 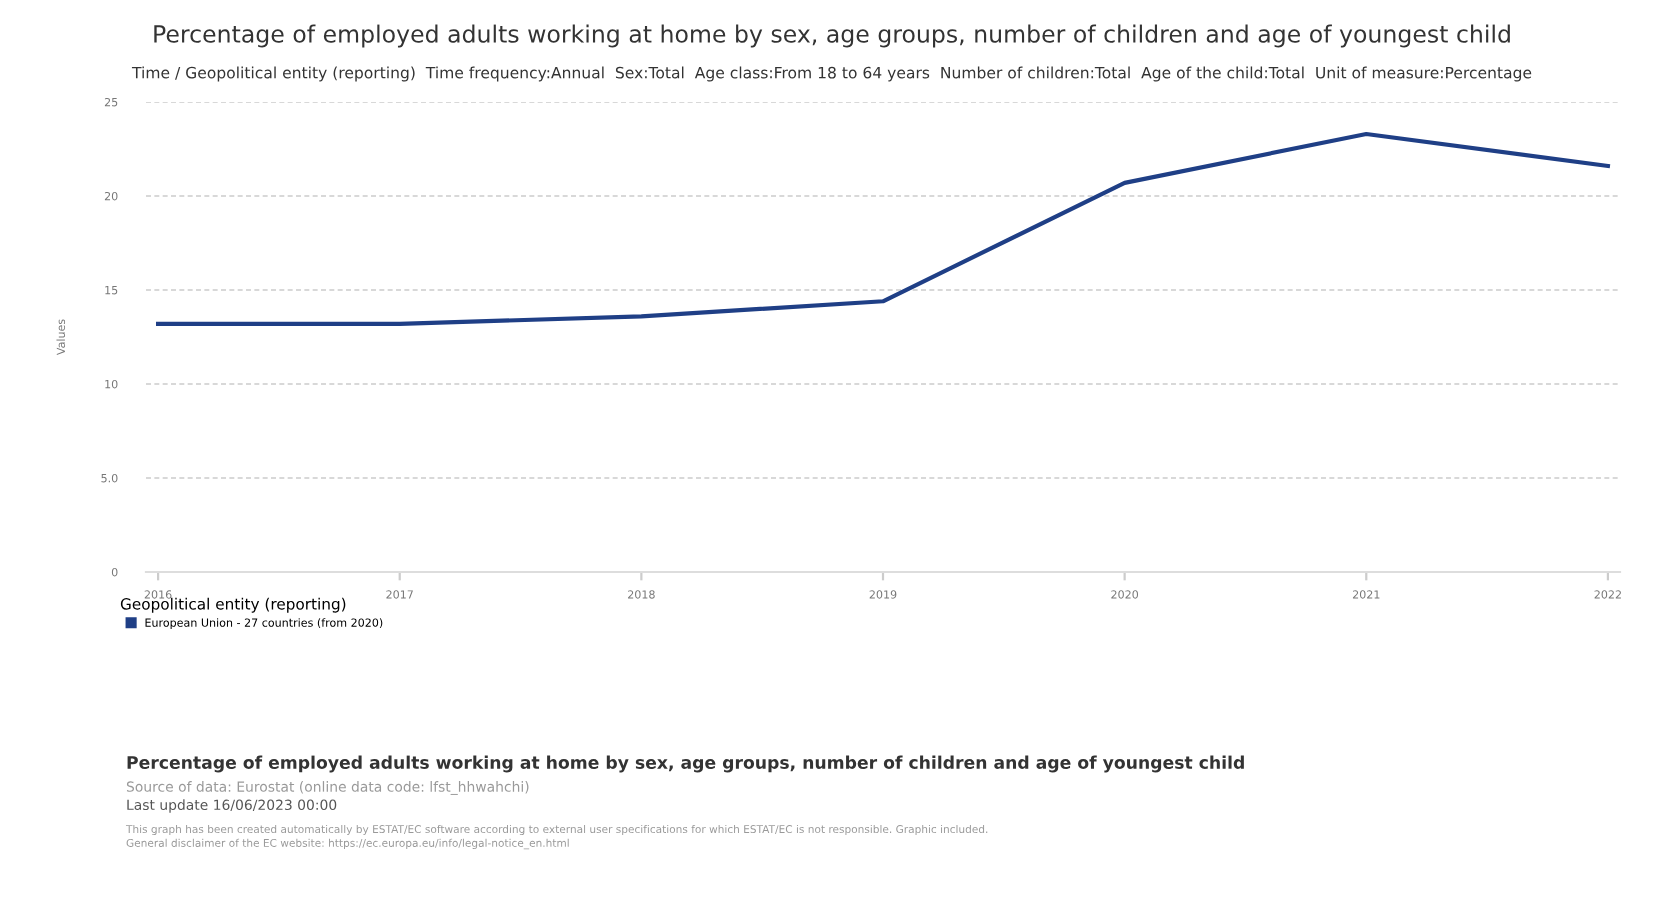 What do you see at coordinates (685, 764) in the screenshot?
I see `text: Percentage of employed adults working at home by sex, age groups, number of children and age of youngest child` at bounding box center [685, 764].